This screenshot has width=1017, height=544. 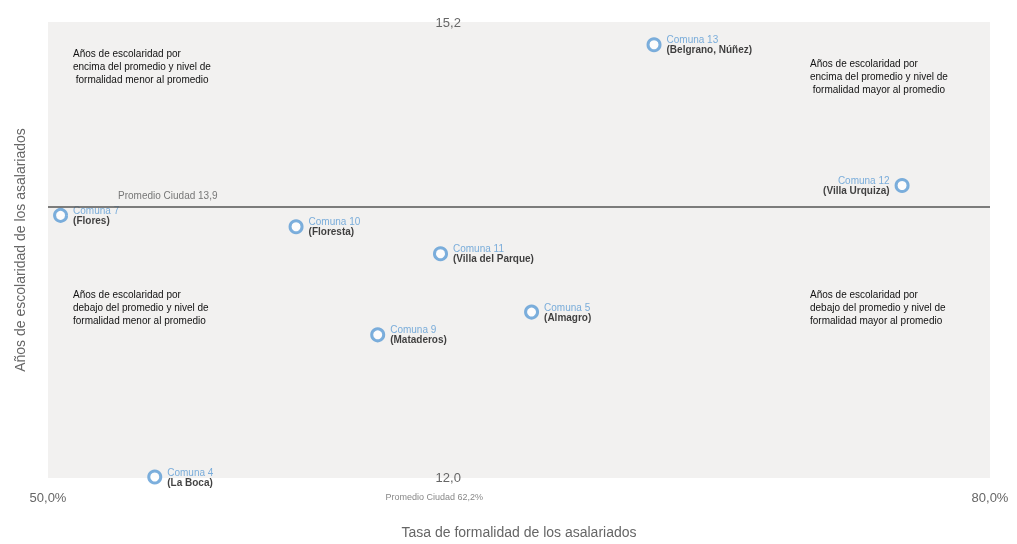 I want to click on data-label: Comuna 12 (Villa Urquiza), so click(x=857, y=186).